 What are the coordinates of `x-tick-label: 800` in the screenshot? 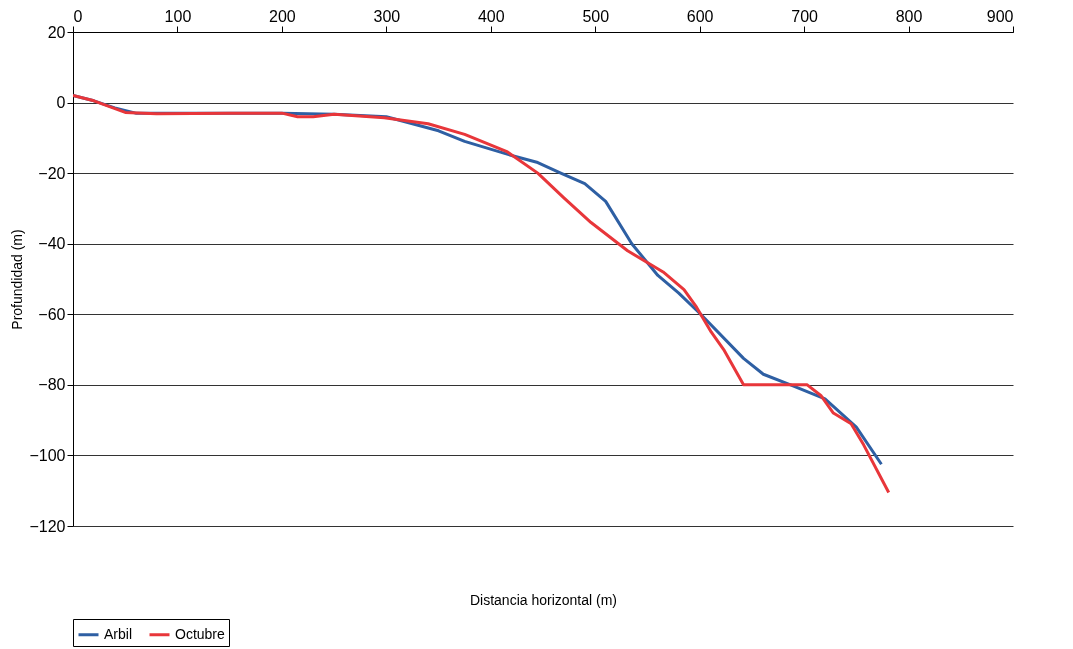 It's located at (909, 16).